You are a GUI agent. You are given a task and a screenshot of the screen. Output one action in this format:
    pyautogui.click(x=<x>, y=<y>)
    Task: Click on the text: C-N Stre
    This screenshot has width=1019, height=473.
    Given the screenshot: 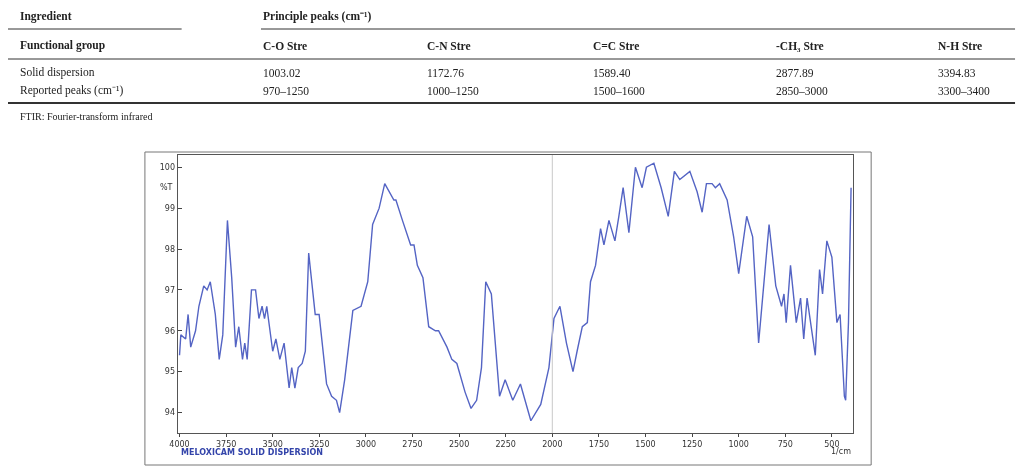 What is the action you would take?
    pyautogui.click(x=449, y=46)
    